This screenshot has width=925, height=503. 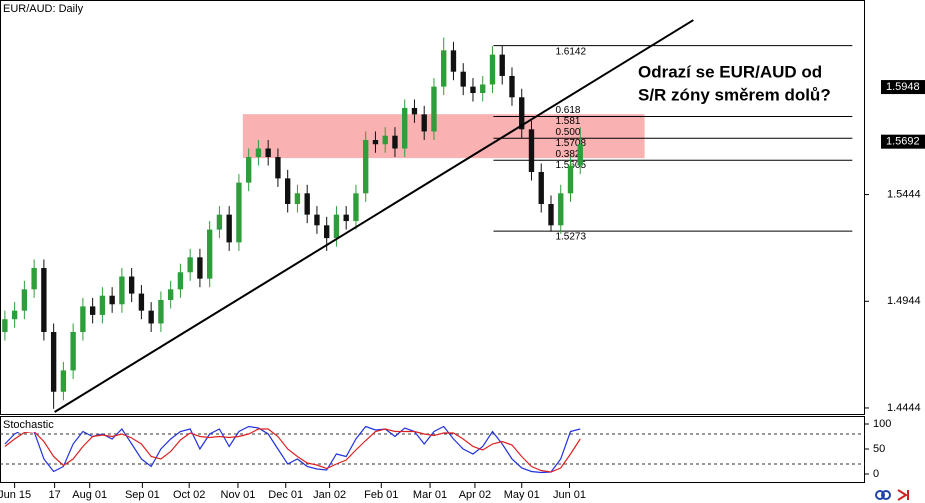 I want to click on x-tick-label: Oct 02, so click(x=189, y=495).